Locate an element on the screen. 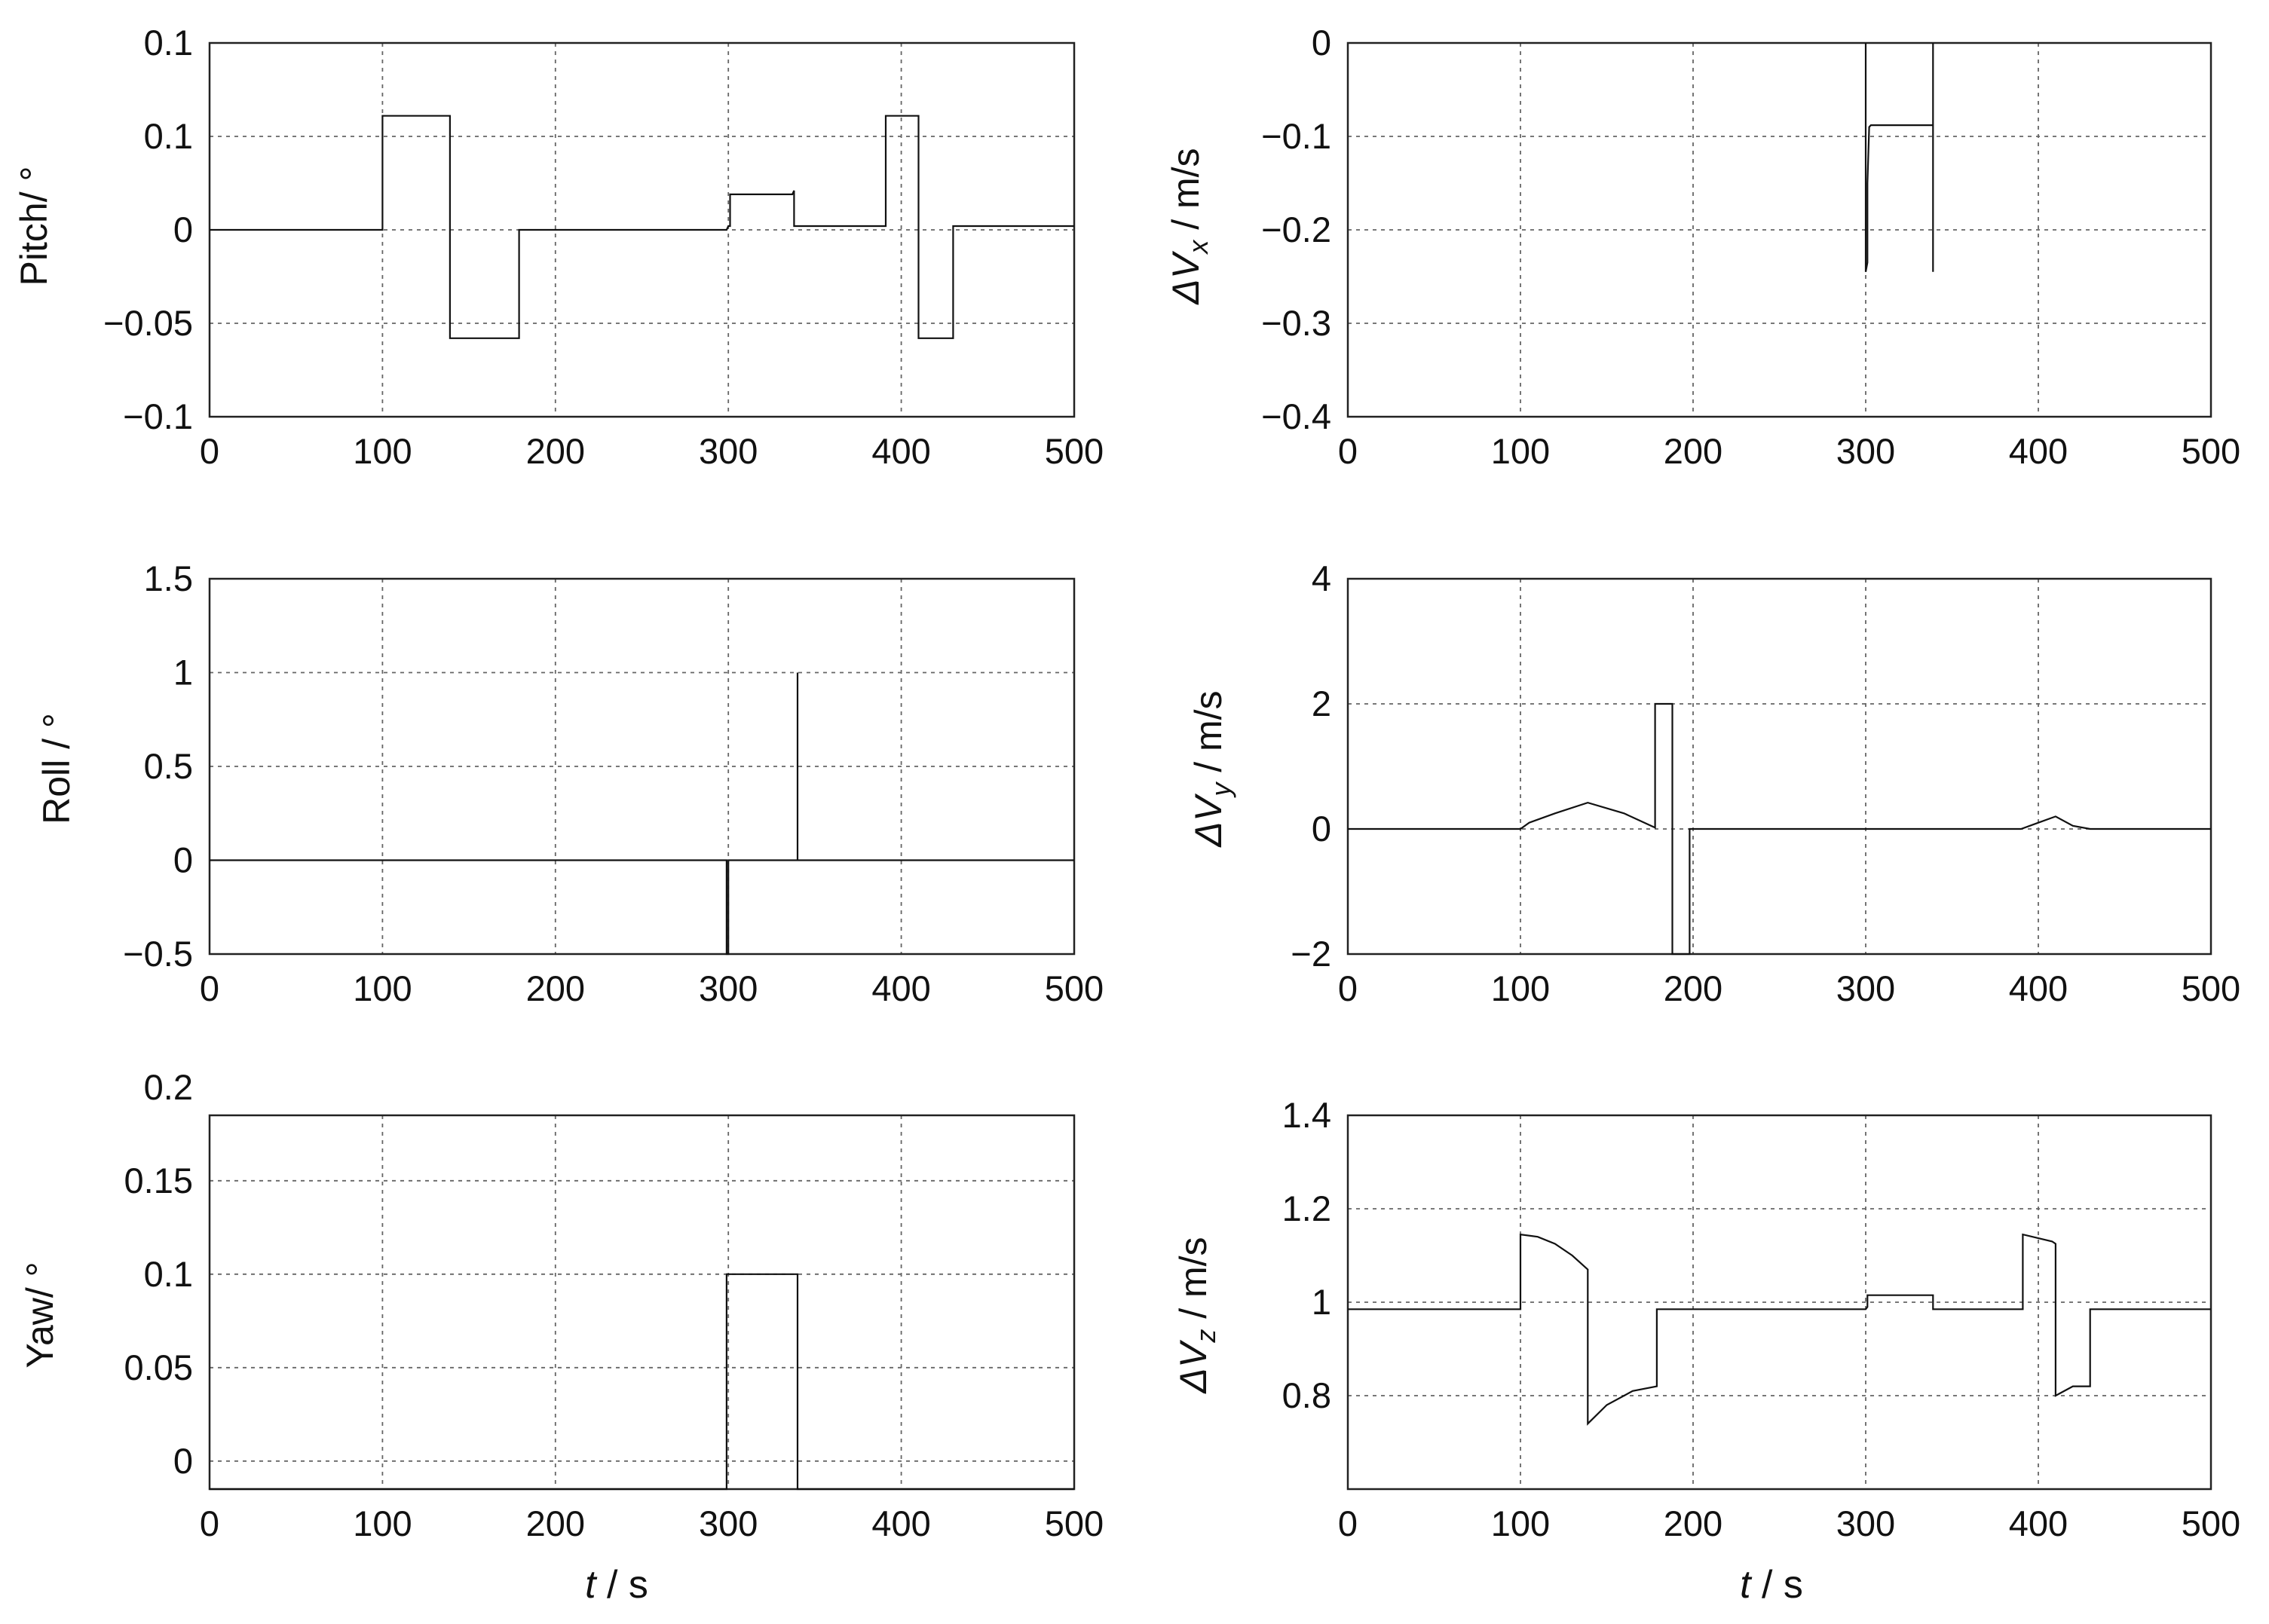  x-axis-label-left: t / s is located at coordinates (616, 1585).